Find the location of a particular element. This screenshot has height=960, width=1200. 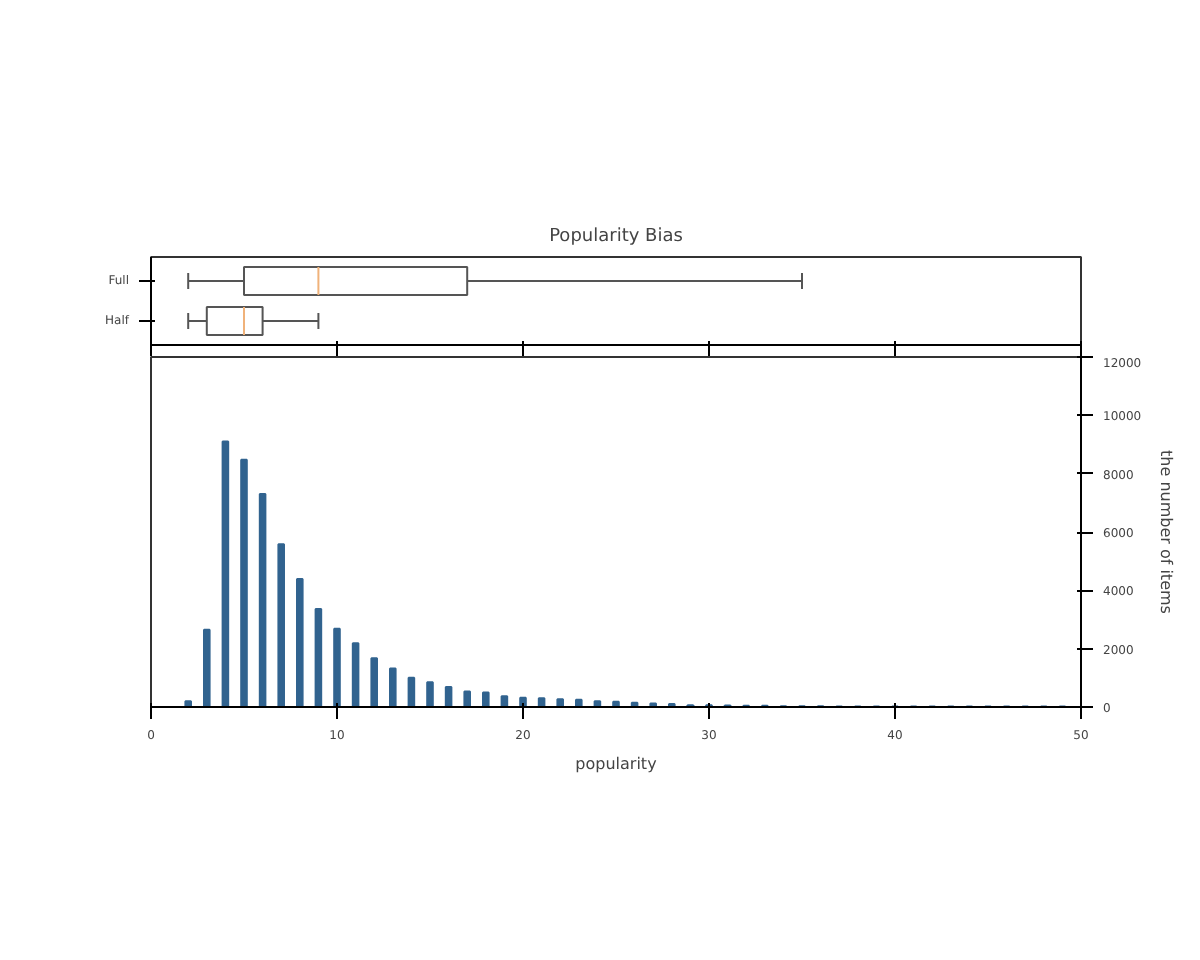

chart-title: Popularity Bias is located at coordinates (616, 237).